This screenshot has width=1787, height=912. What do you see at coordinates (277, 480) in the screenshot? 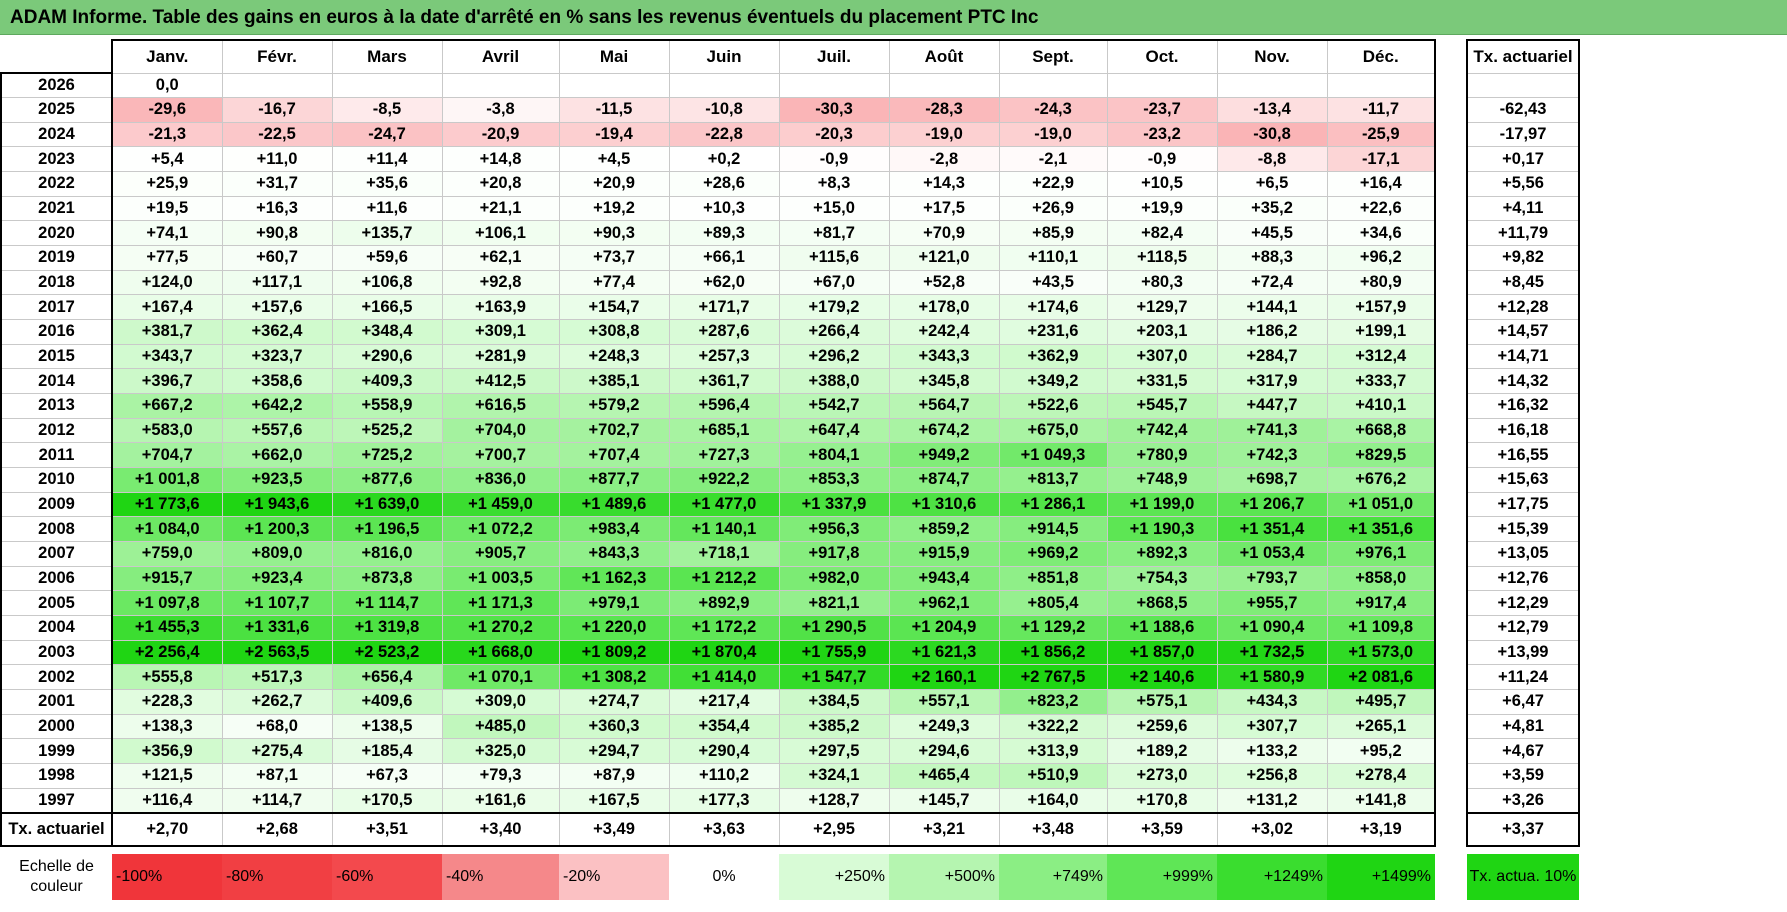
I see `gain-cell: +923,5` at bounding box center [277, 480].